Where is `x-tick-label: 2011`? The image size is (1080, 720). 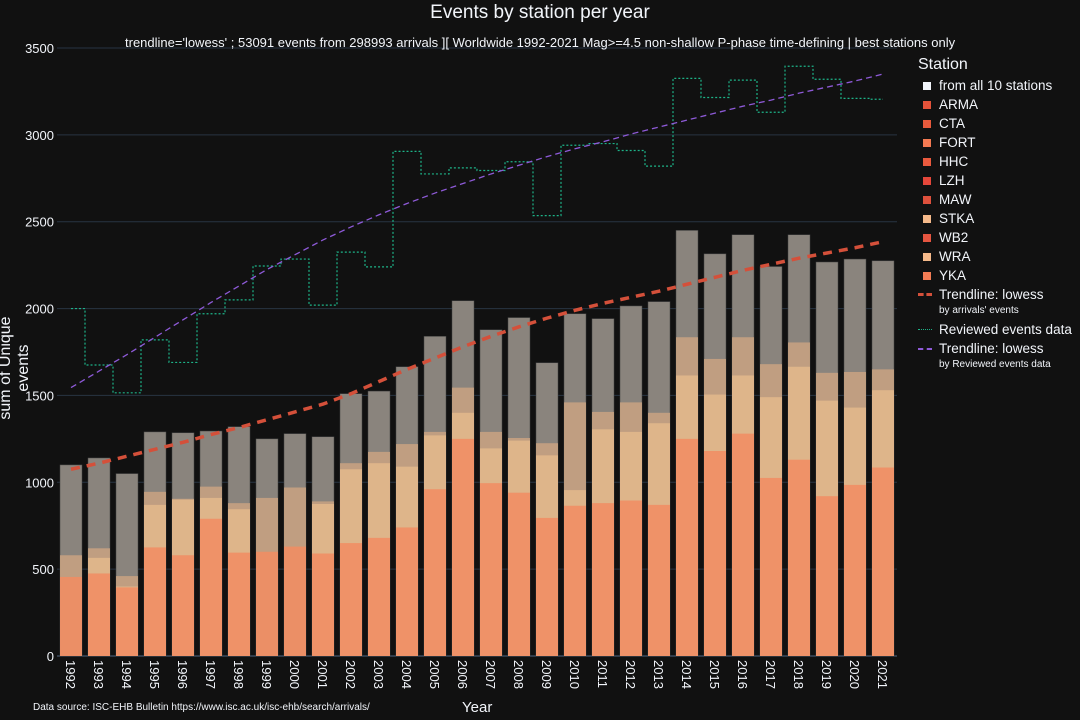
x-tick-label: 2011 is located at coordinates (602, 674).